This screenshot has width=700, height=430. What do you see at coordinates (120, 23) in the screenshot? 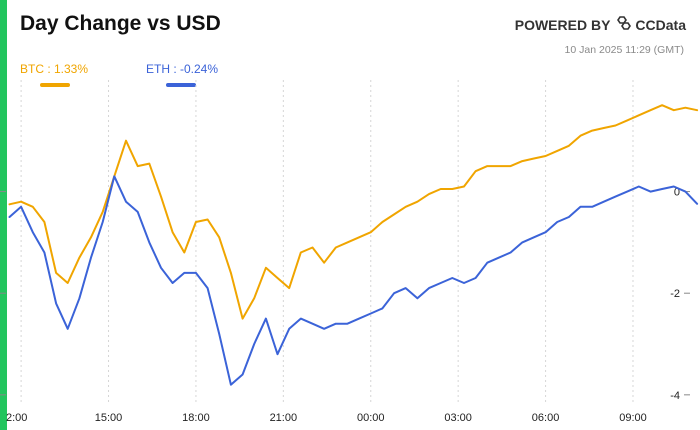
I see `chart-title: Day Change vs USD` at bounding box center [120, 23].